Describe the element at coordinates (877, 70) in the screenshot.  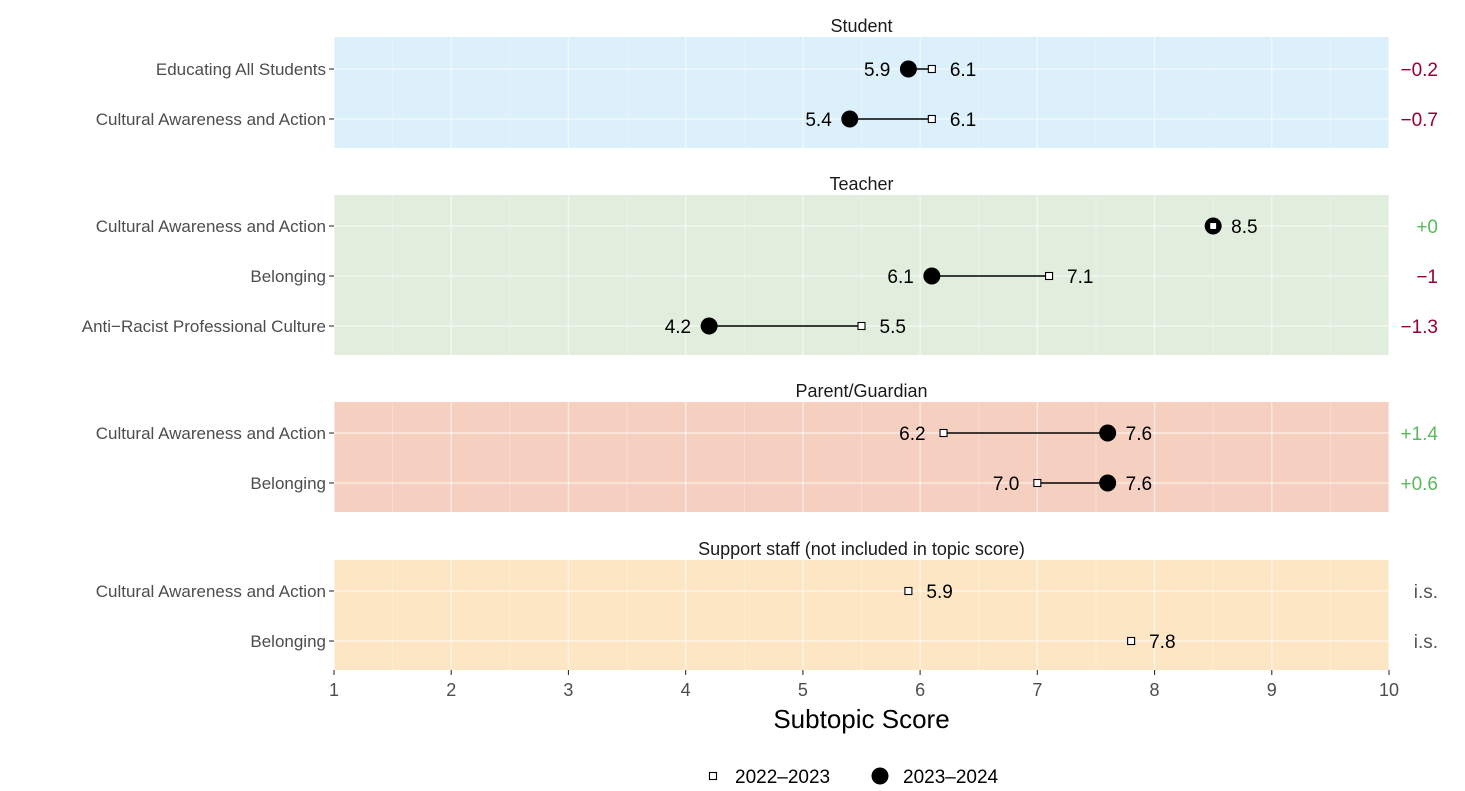
I see `value-label-2023-2024: 5.9` at that location.